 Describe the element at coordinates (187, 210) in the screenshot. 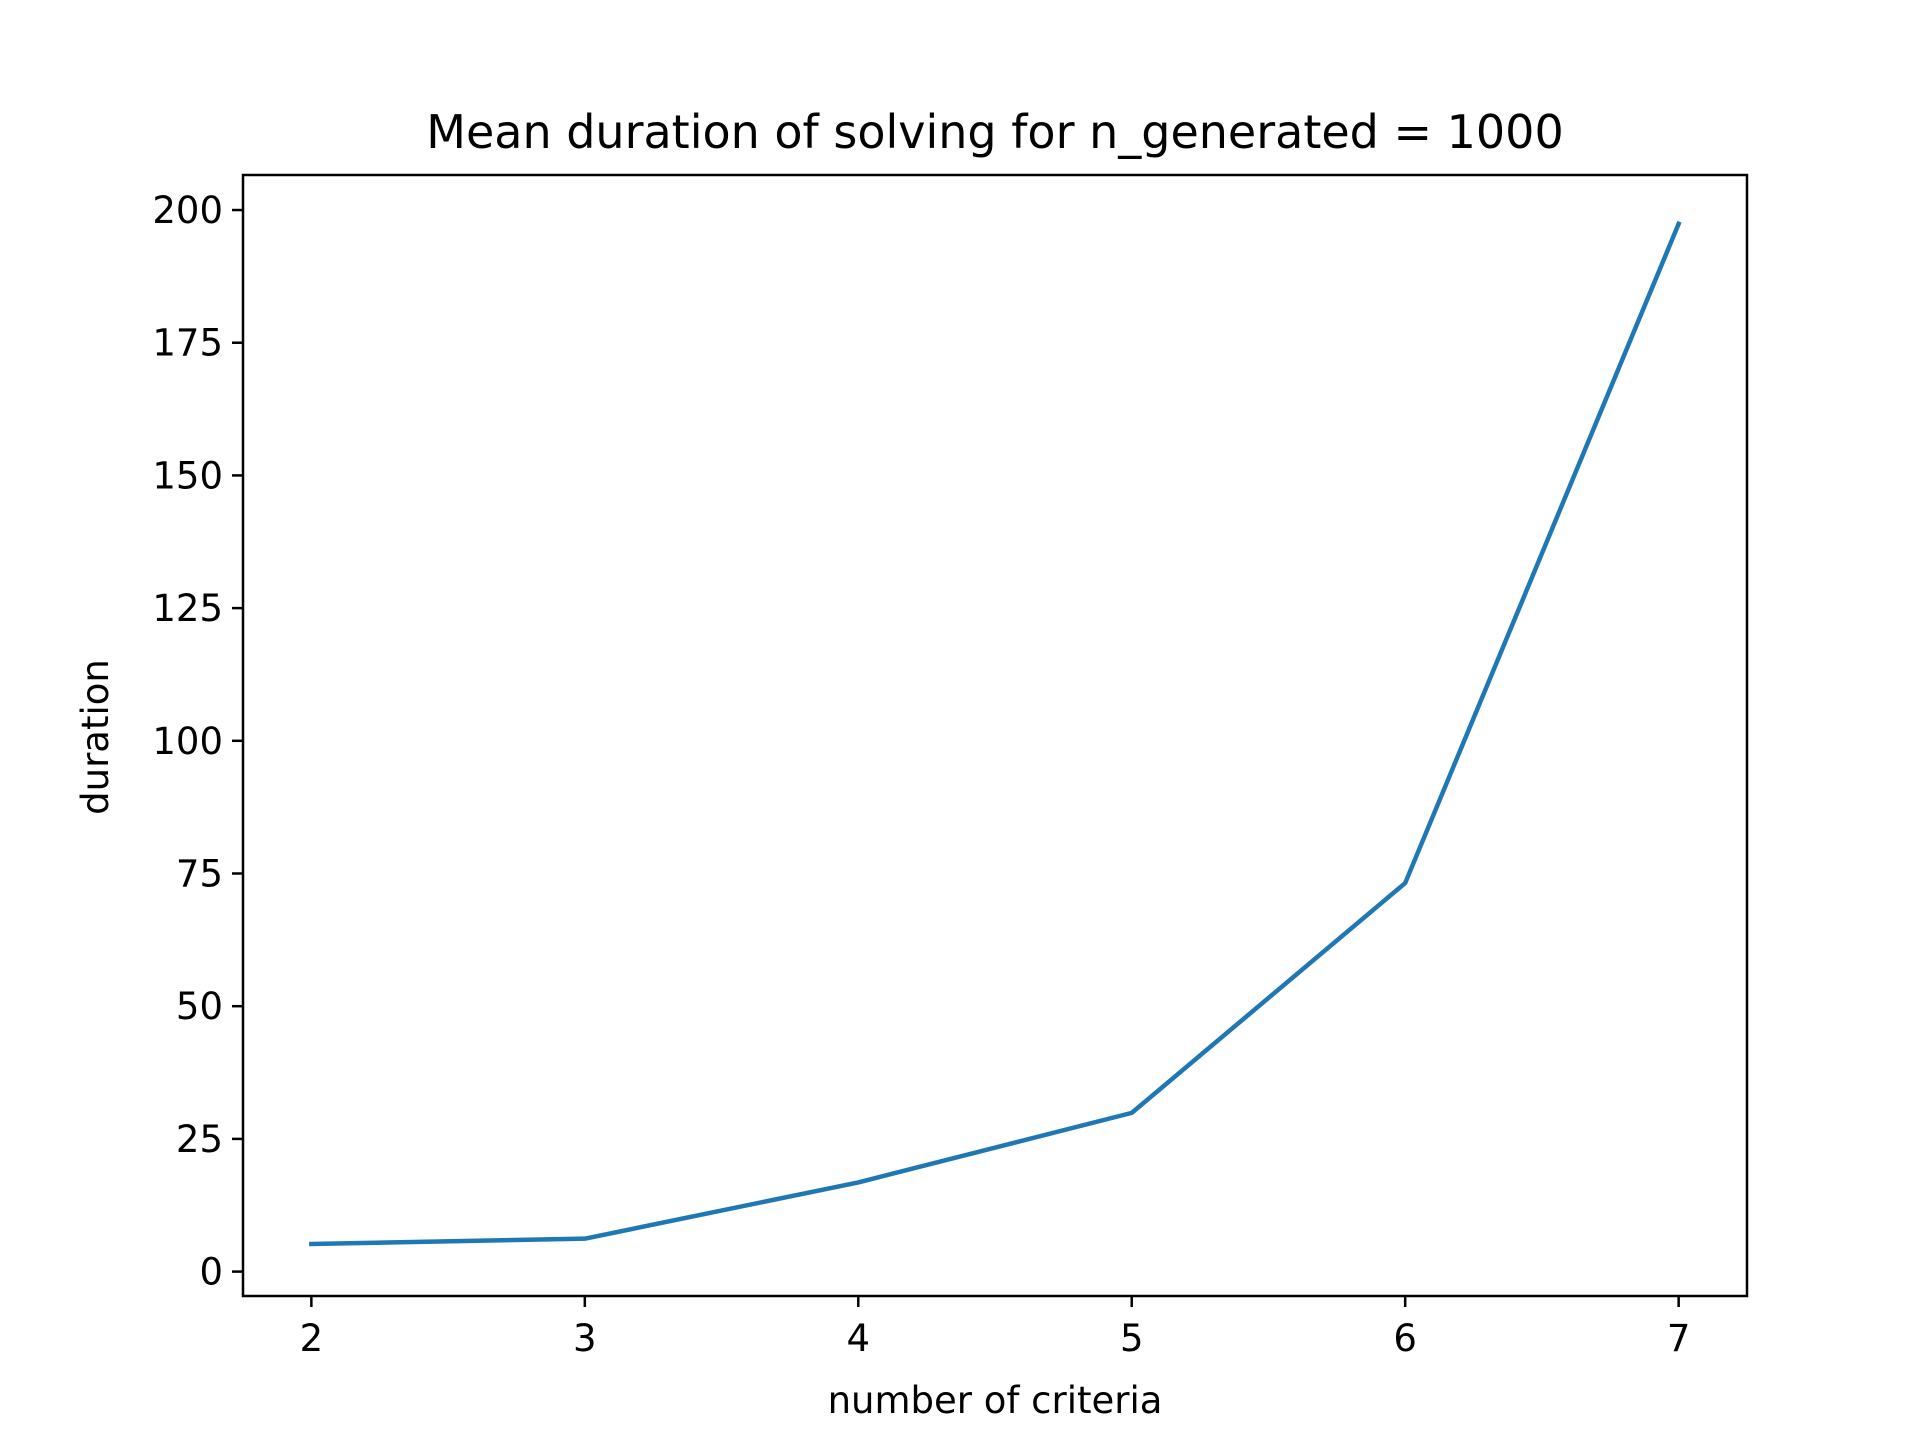

I see `y-tick-label: 200` at that location.